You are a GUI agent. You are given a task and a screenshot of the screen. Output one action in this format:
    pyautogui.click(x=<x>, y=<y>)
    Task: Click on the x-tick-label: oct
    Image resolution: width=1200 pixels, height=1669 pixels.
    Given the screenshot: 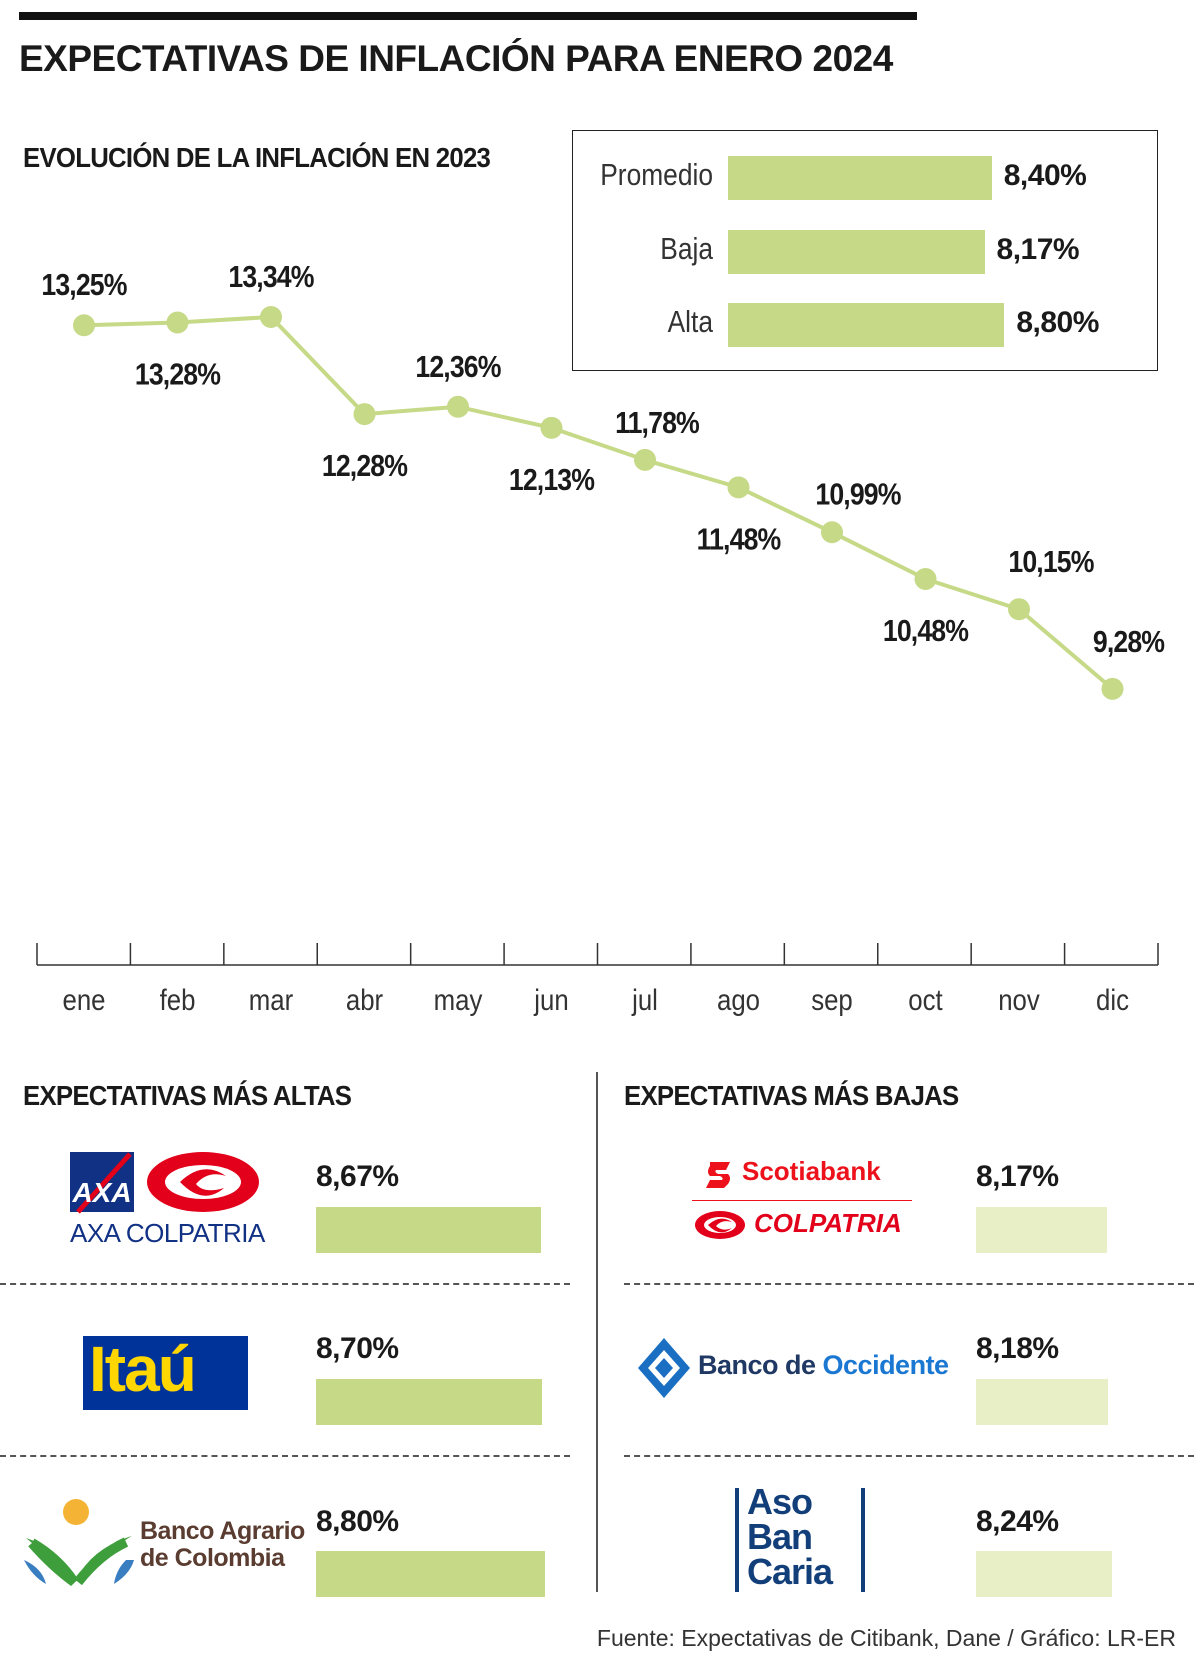 What is the action you would take?
    pyautogui.click(x=925, y=999)
    